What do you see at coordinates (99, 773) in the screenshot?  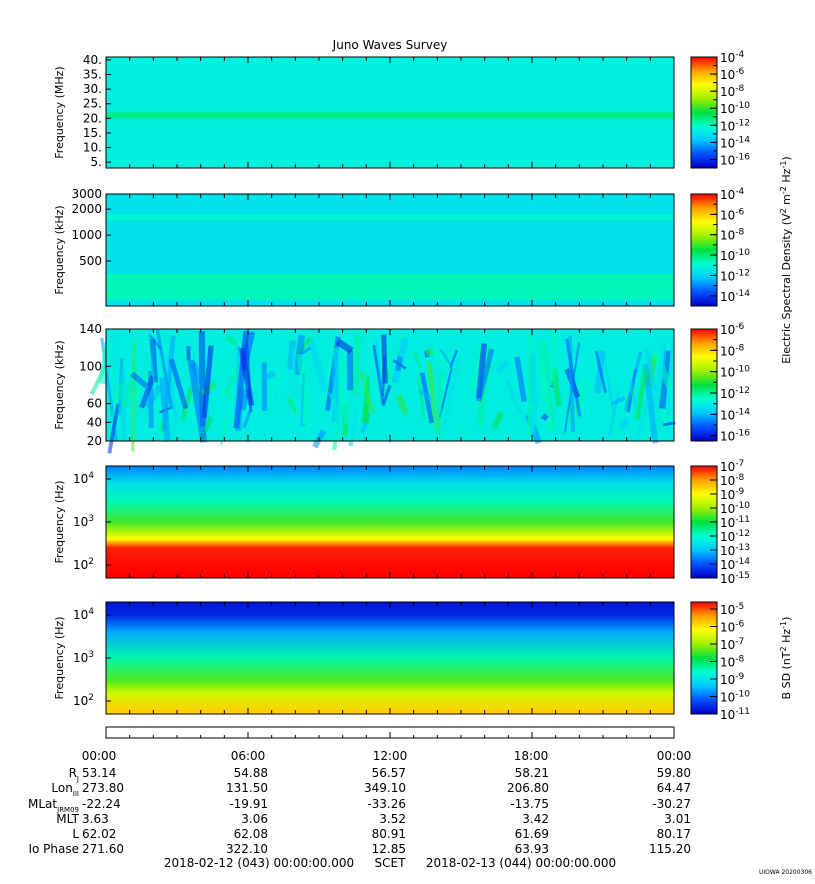 I see `ephemeris-value: 53.14` at bounding box center [99, 773].